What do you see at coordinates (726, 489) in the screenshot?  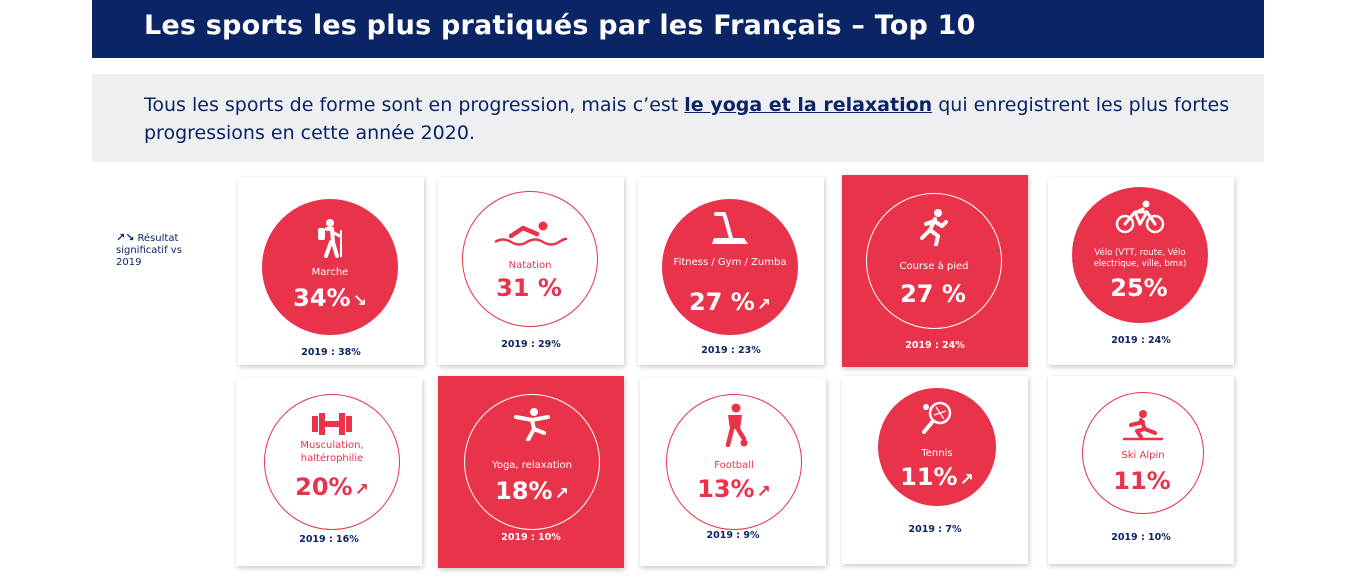 I see `pct-value: 13%` at bounding box center [726, 489].